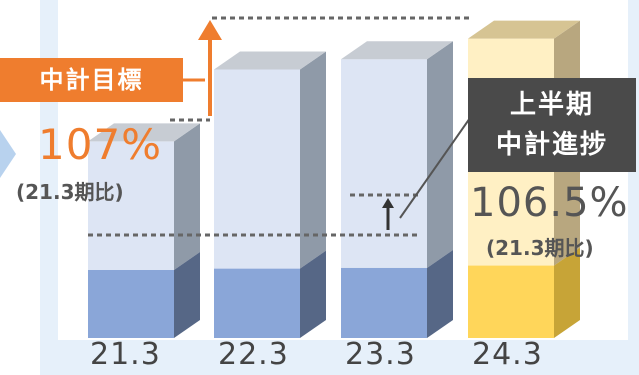  Describe the element at coordinates (551, 105) in the screenshot. I see `progress-label-line1: 上半期` at that location.